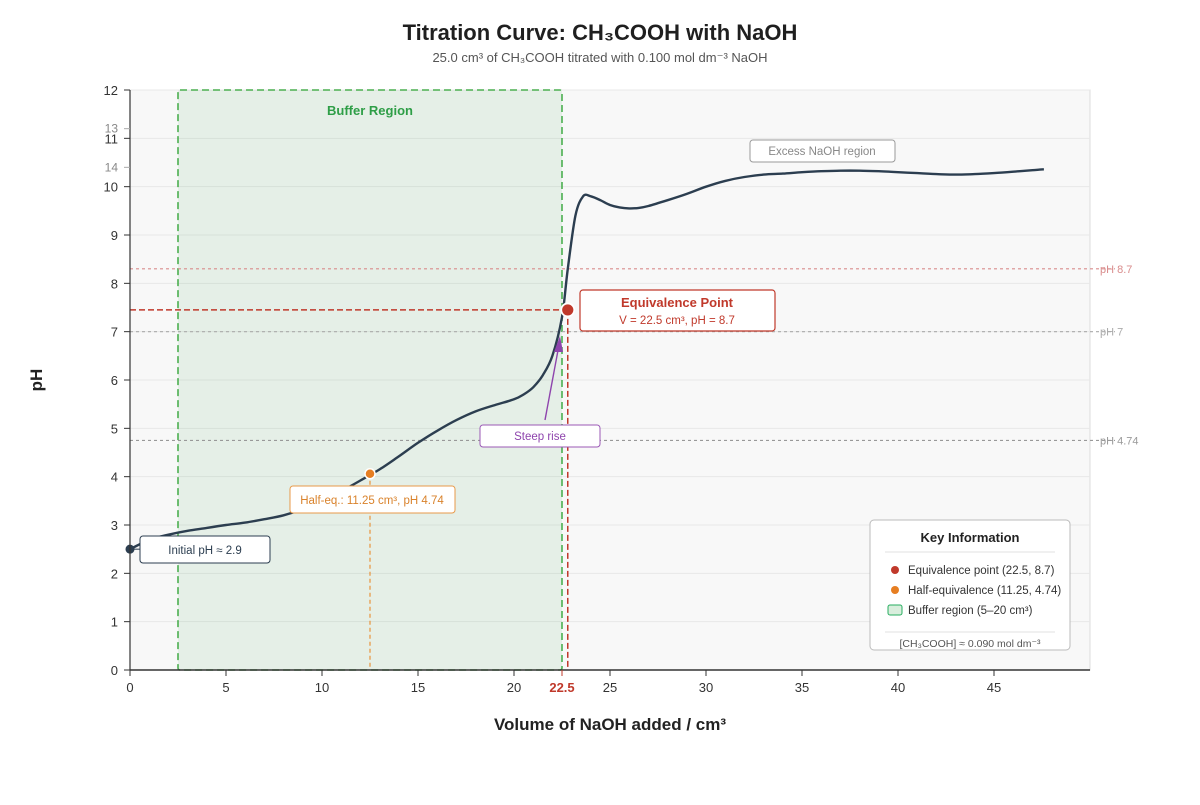 This screenshot has width=1200, height=805. I want to click on legend-title: Key Information, so click(970, 537).